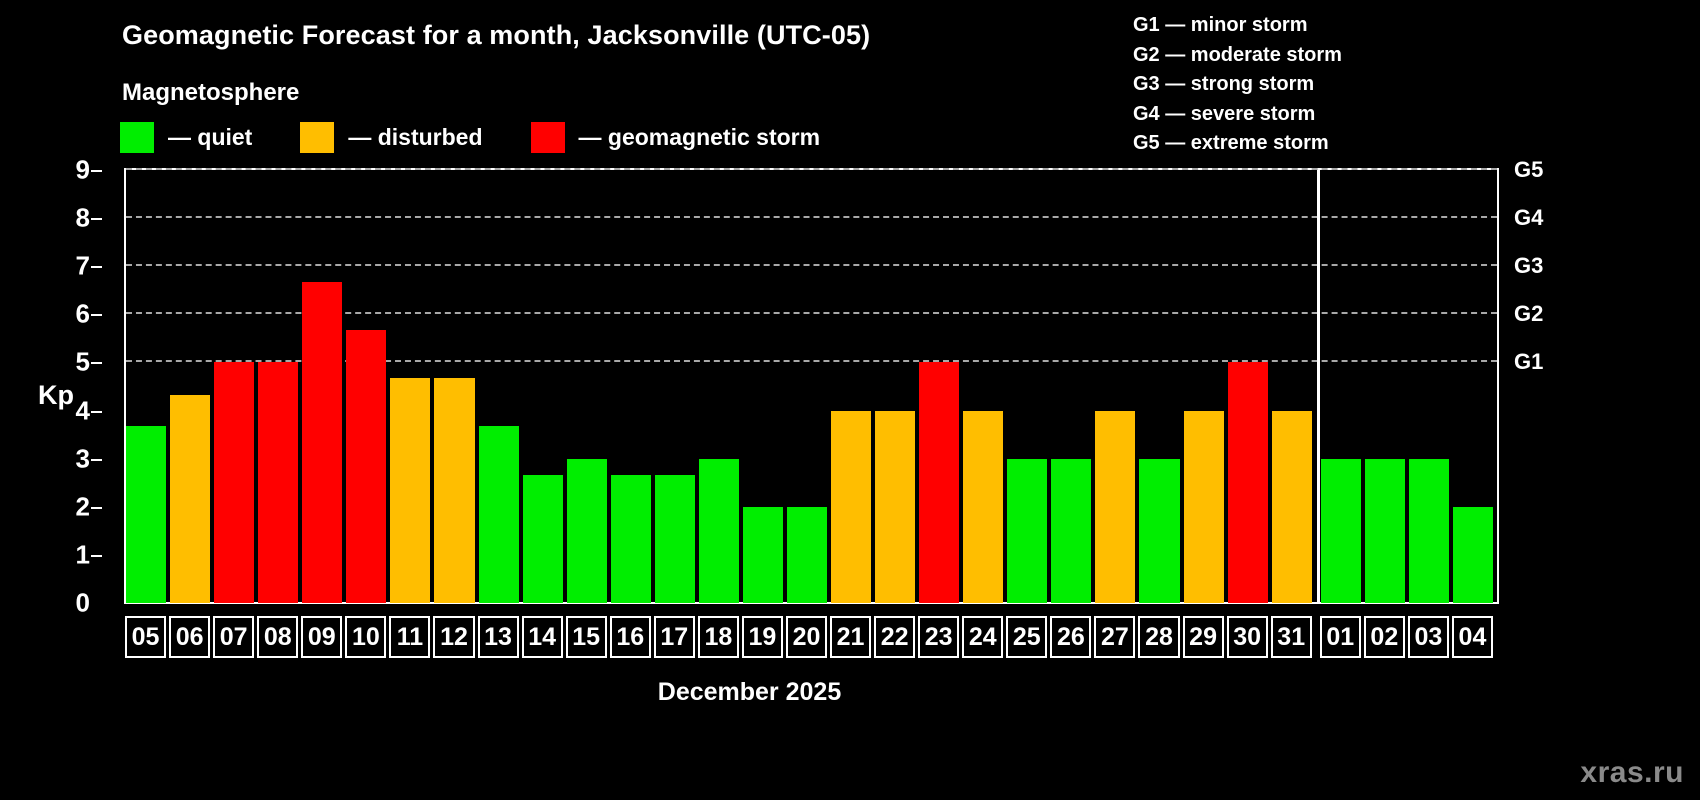 Image resolution: width=1700 pixels, height=800 pixels. What do you see at coordinates (895, 637) in the screenshot?
I see `date-label: 22` at bounding box center [895, 637].